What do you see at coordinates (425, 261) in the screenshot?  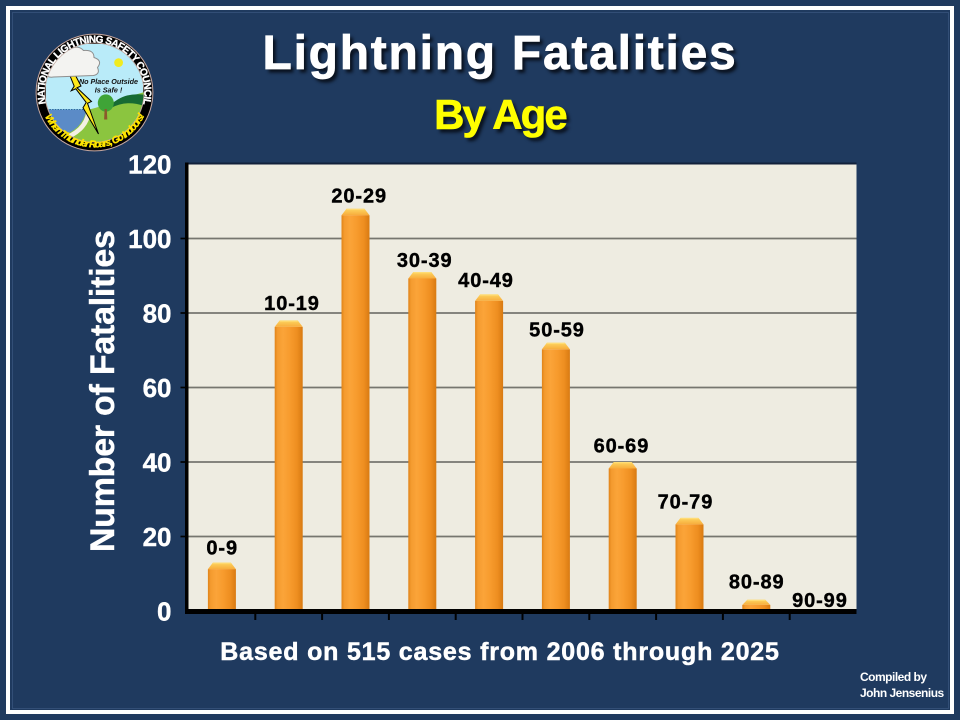 I see `svg-text: 30-39` at bounding box center [425, 261].